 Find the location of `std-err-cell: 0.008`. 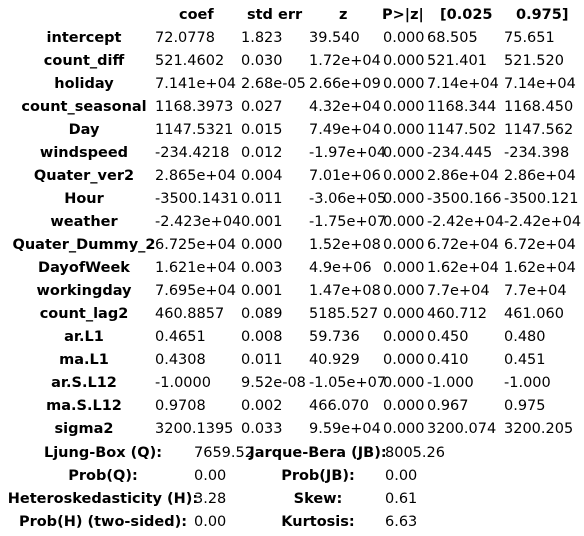

std-err-cell: 0.008 is located at coordinates (262, 337).